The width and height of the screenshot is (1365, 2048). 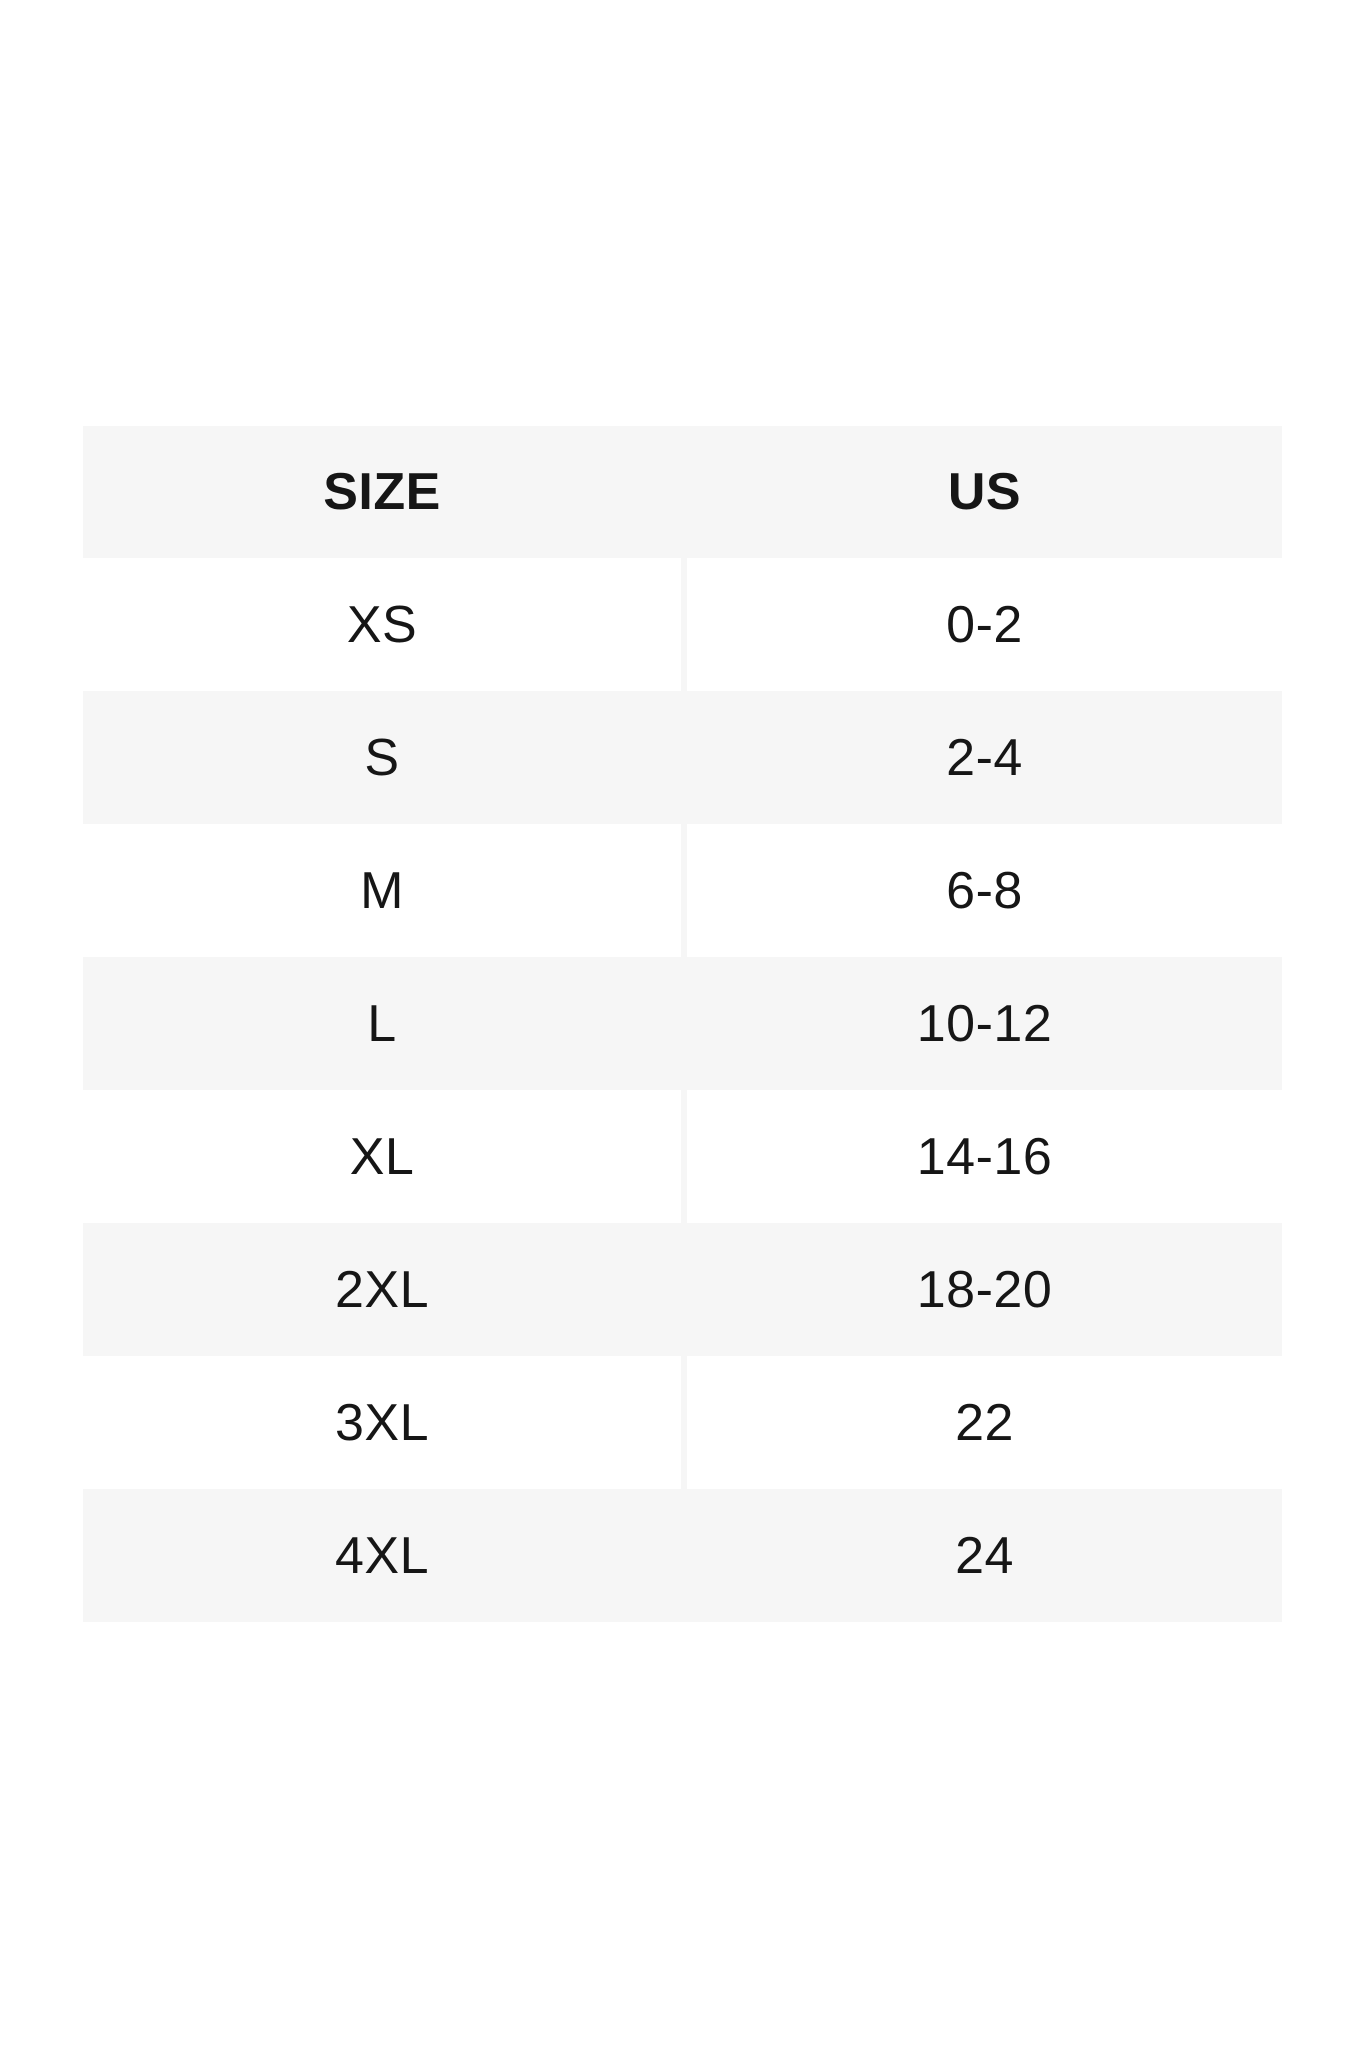 I want to click on table-row: XL 14-16, so click(x=682, y=1156).